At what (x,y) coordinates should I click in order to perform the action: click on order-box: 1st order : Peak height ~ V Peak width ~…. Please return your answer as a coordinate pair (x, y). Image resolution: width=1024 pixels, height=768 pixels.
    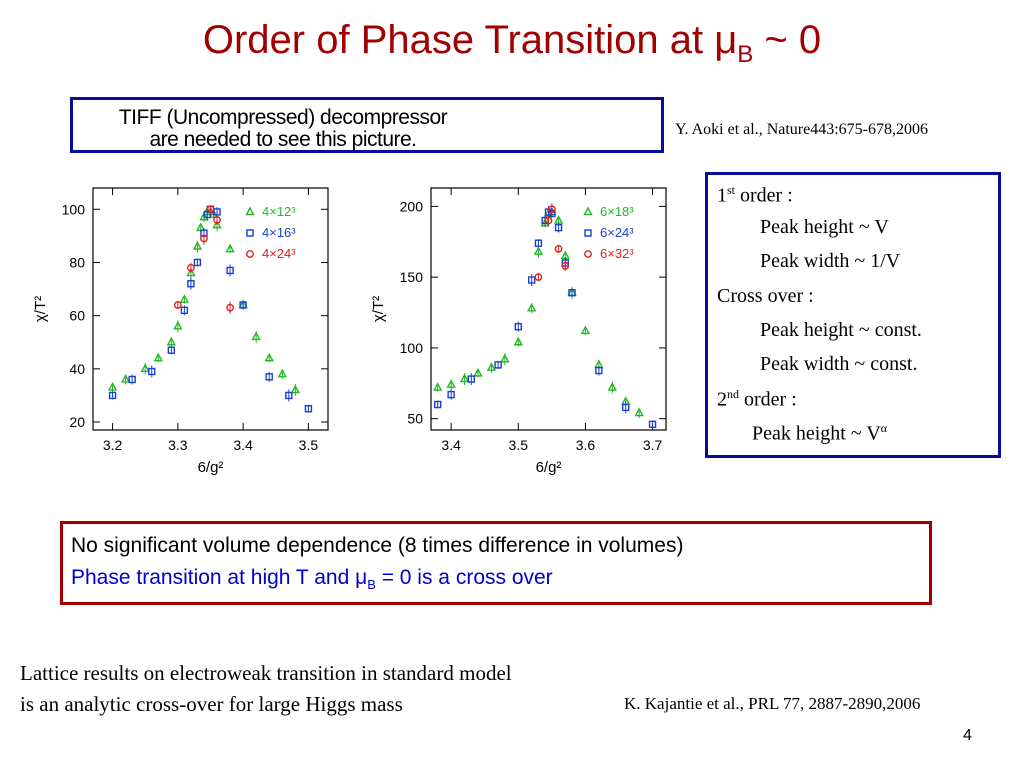
    Looking at the image, I should click on (853, 315).